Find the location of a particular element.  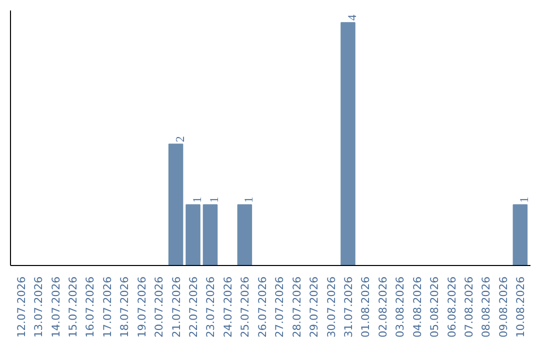

x-tick-label: 25.07.2026 is located at coordinates (245, 307).